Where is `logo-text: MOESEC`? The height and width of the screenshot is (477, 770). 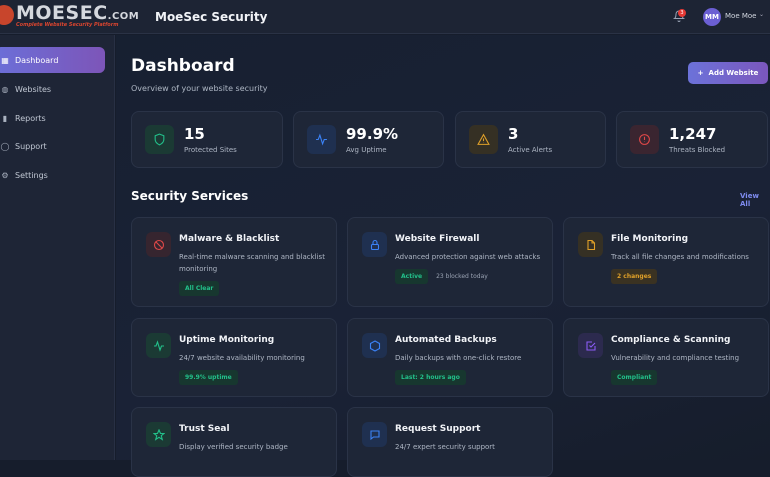
logo-text: MOESEC is located at coordinates (62, 13).